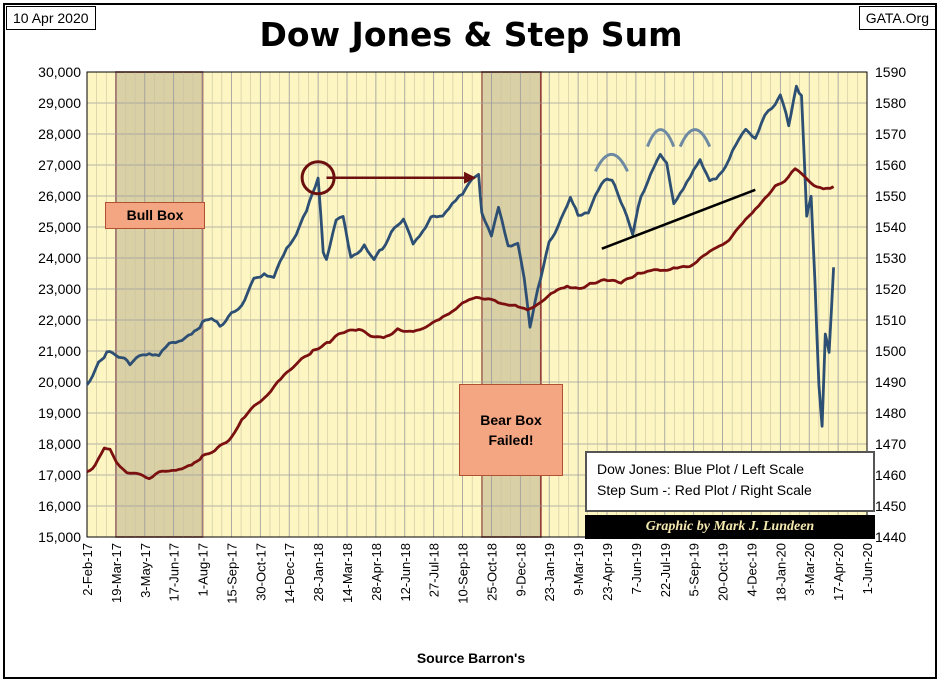 The height and width of the screenshot is (684, 942). I want to click on x-tick-label: 25-Oct-18, so click(491, 572).